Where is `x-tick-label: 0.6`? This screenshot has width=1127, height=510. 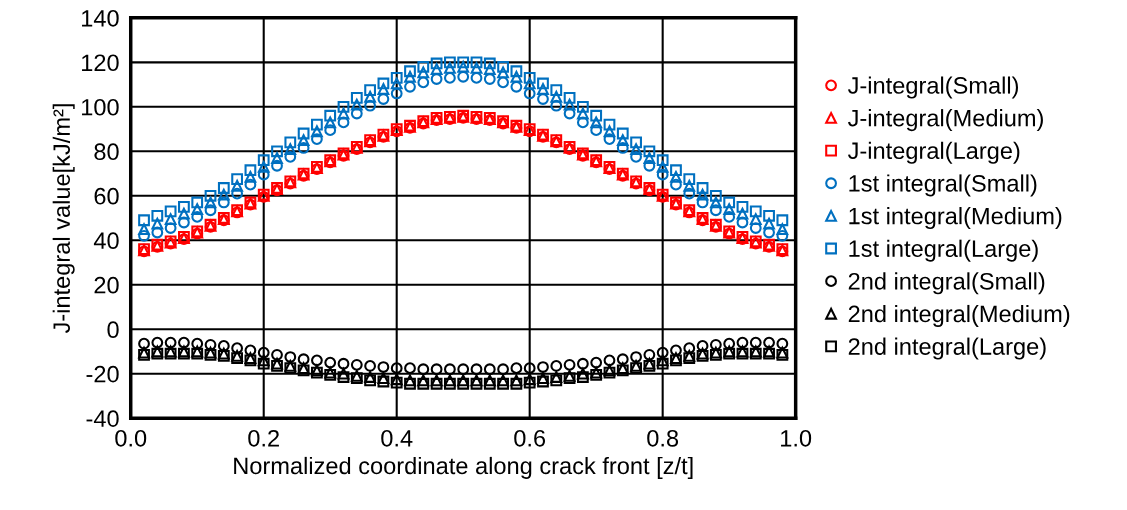 x-tick-label: 0.6 is located at coordinates (530, 438).